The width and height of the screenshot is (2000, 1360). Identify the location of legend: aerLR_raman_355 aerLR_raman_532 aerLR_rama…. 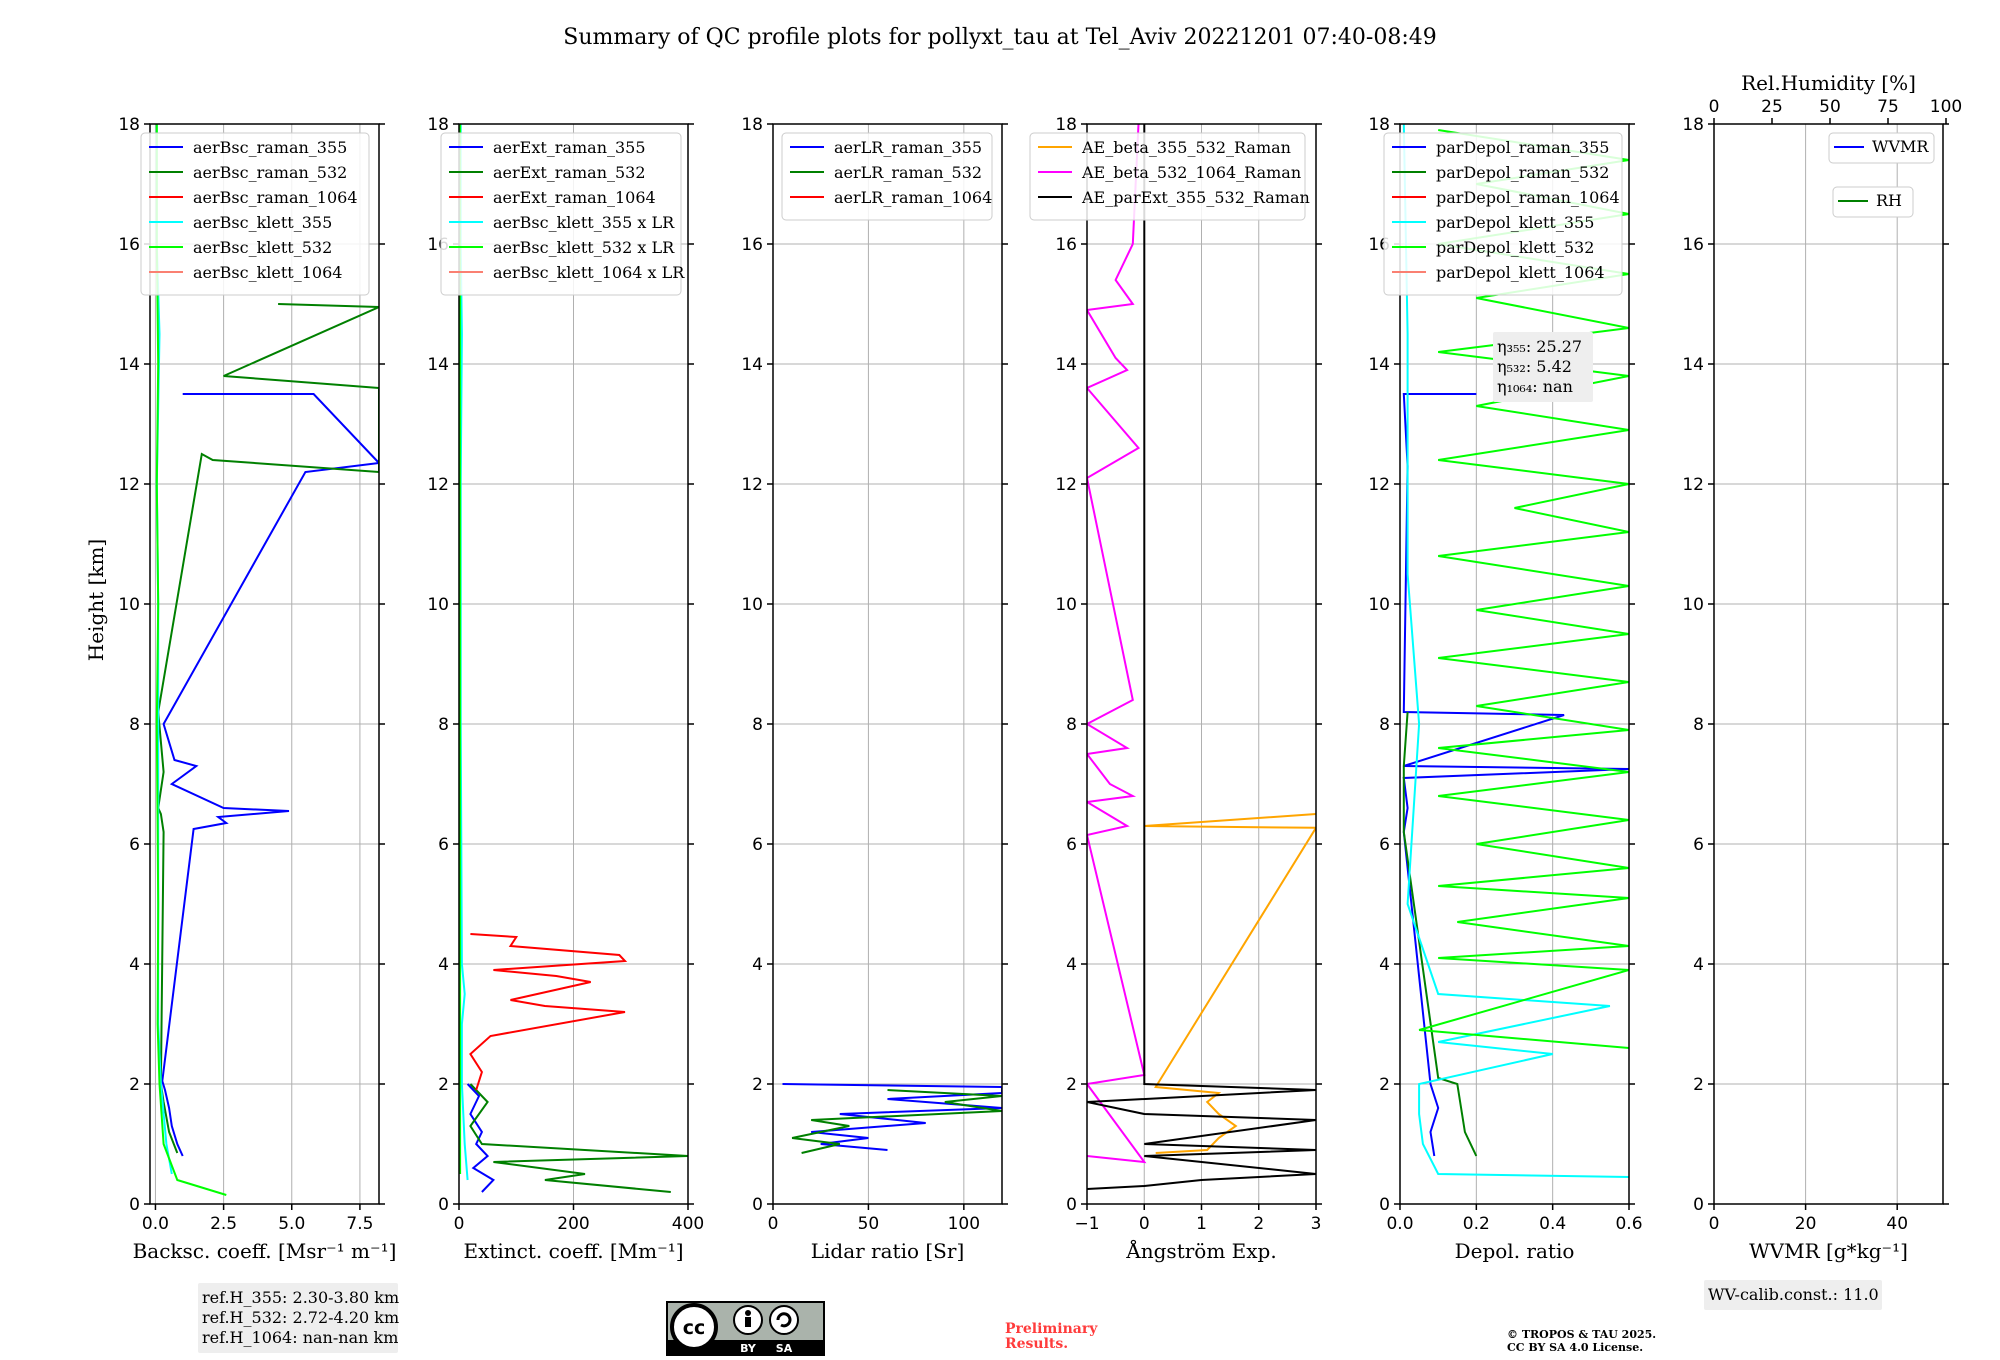
(887, 176).